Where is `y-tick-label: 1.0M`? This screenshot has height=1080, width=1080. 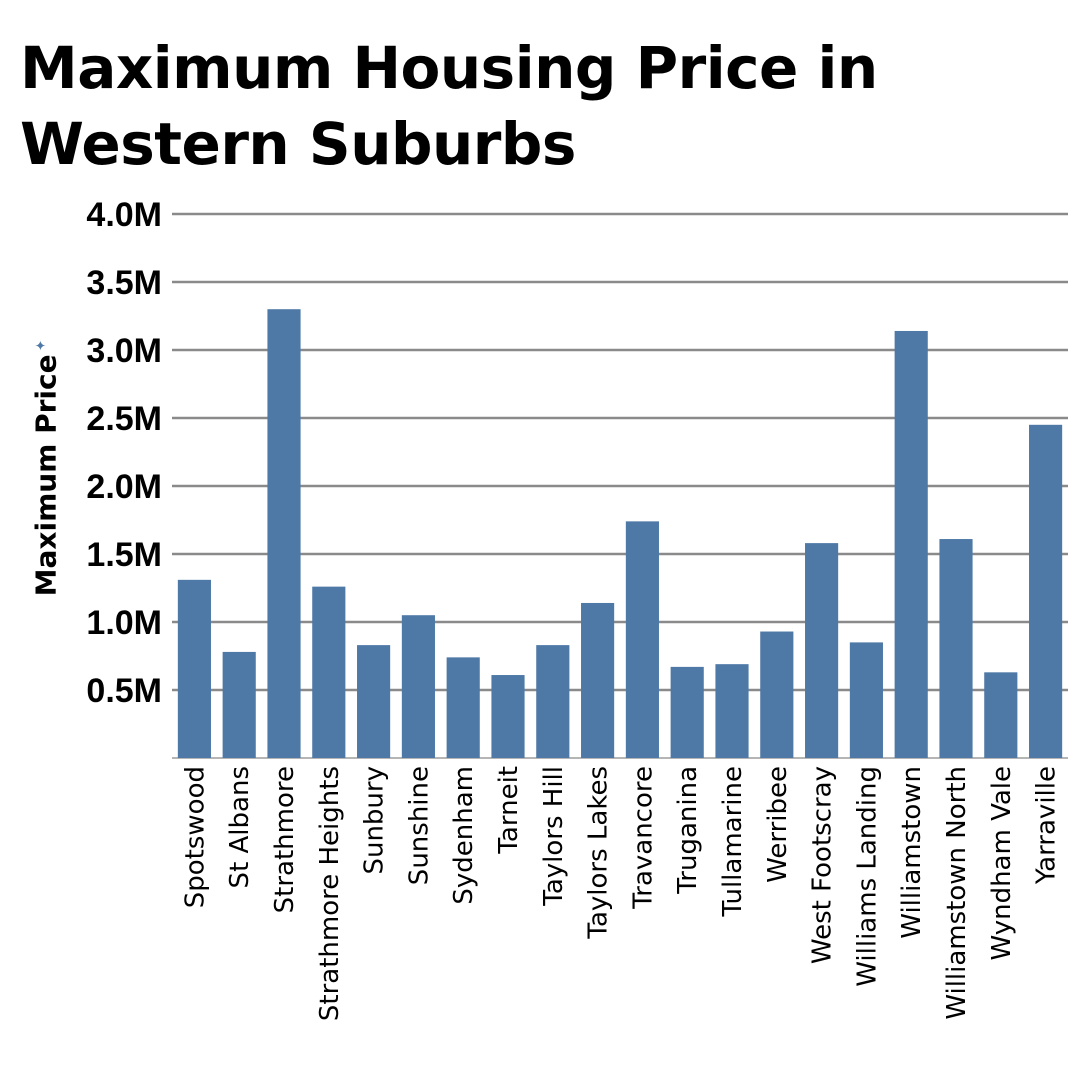
y-tick-label: 1.0M is located at coordinates (124, 623).